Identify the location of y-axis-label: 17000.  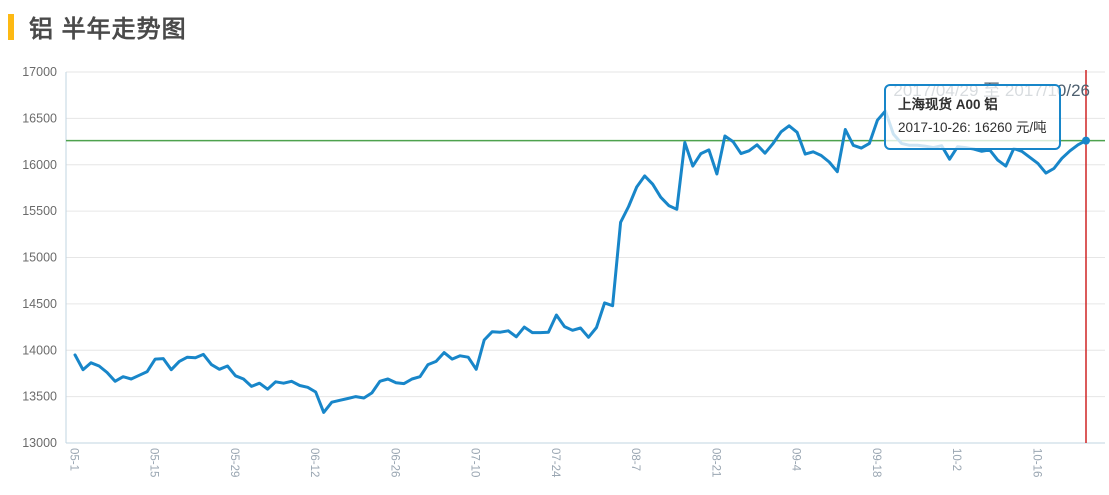
(39, 72).